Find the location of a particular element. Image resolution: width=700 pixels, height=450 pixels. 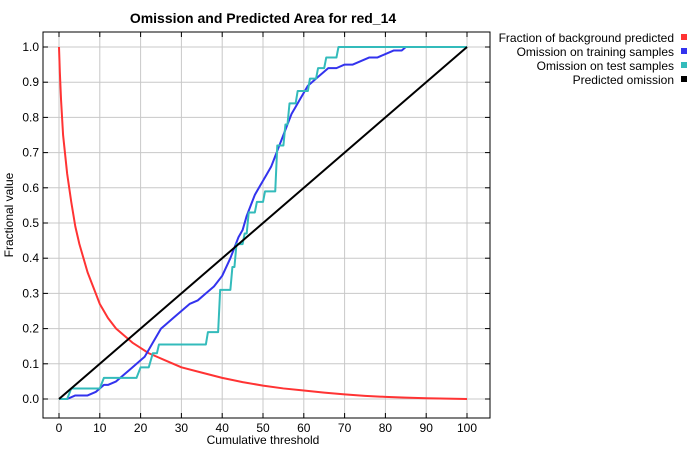

y-tick-label: 0.7 is located at coordinates (30, 153).